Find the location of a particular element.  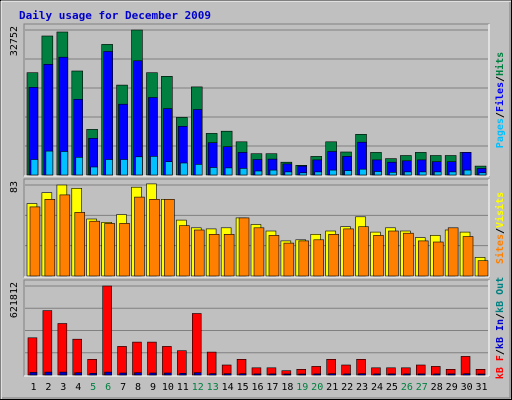

x-tick-label: 19 is located at coordinates (302, 387).